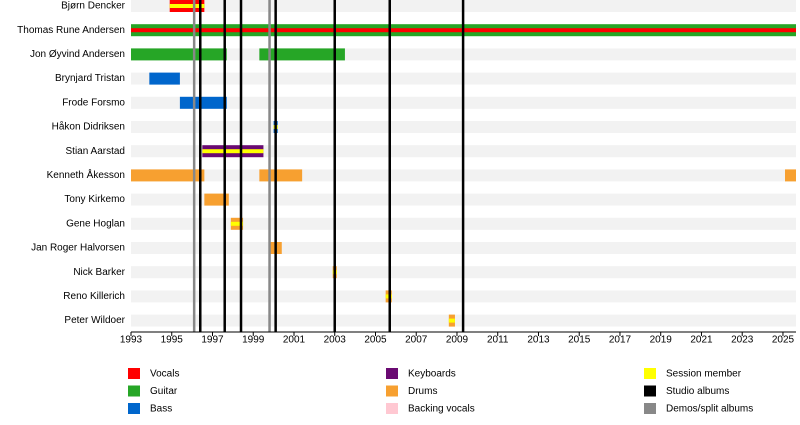  Describe the element at coordinates (161, 409) in the screenshot. I see `legend-label: Bass` at that location.